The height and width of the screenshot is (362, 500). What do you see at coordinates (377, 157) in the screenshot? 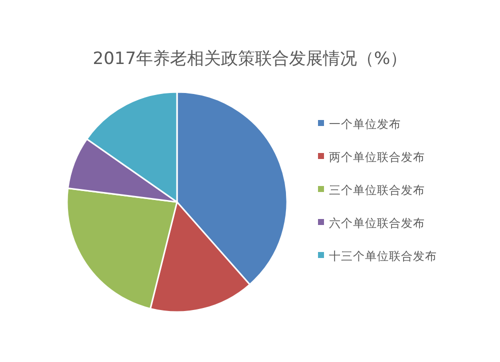
I see `legend-label: 两个单位联合发布` at bounding box center [377, 157].